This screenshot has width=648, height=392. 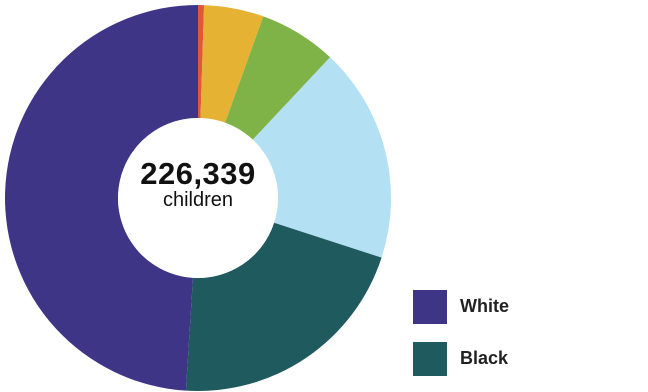 What do you see at coordinates (430, 307) in the screenshot?
I see `legend-swatch-white` at bounding box center [430, 307].